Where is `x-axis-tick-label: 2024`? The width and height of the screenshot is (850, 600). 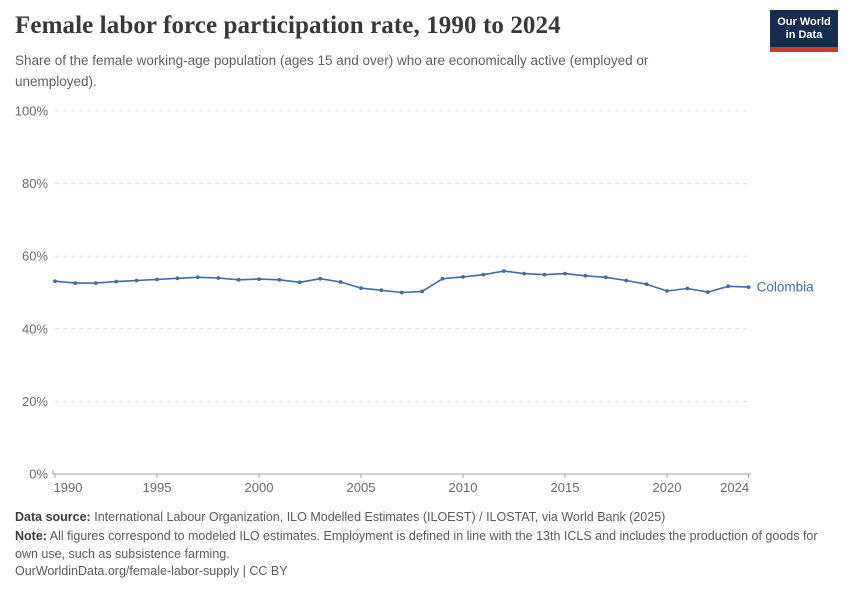
x-axis-tick-label: 2024 is located at coordinates (734, 487).